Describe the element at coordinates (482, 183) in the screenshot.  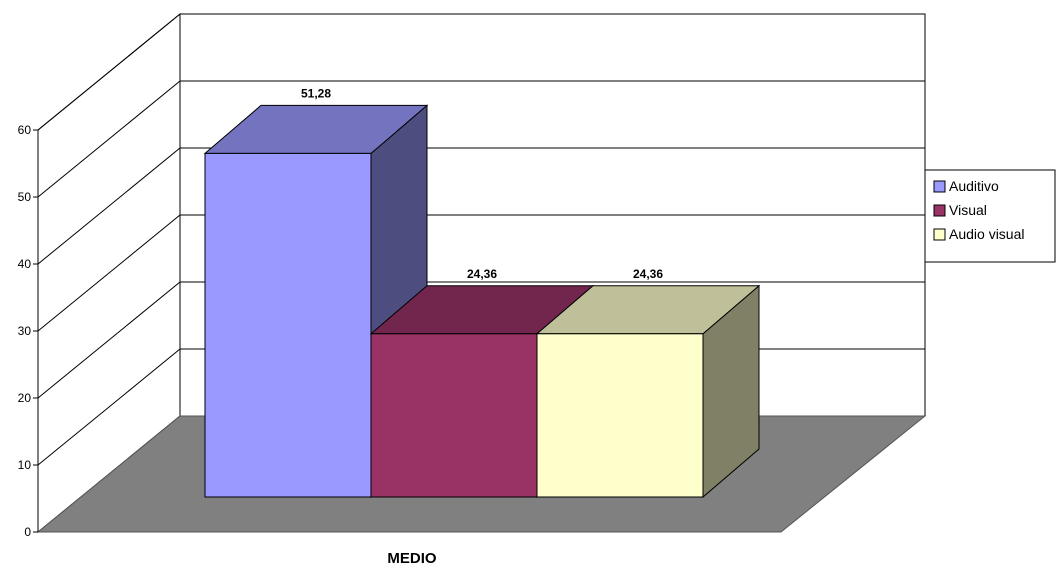
I see `data-labels: 51,28 24,36 24,36` at that location.